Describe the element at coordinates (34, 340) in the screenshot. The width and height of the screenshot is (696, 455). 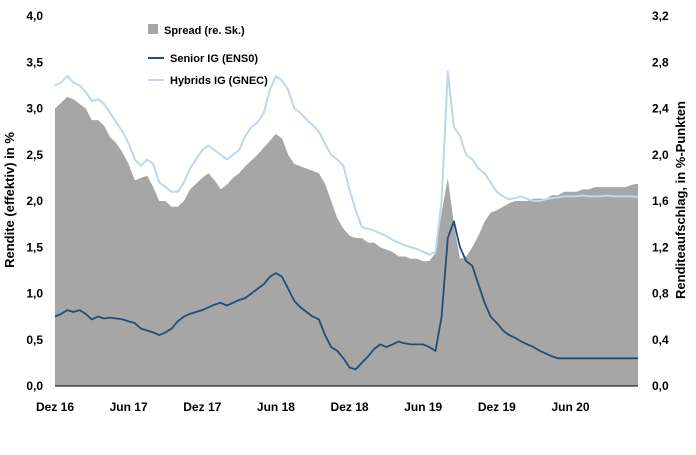
I see `y-left-tick-label: 0,5` at that location.